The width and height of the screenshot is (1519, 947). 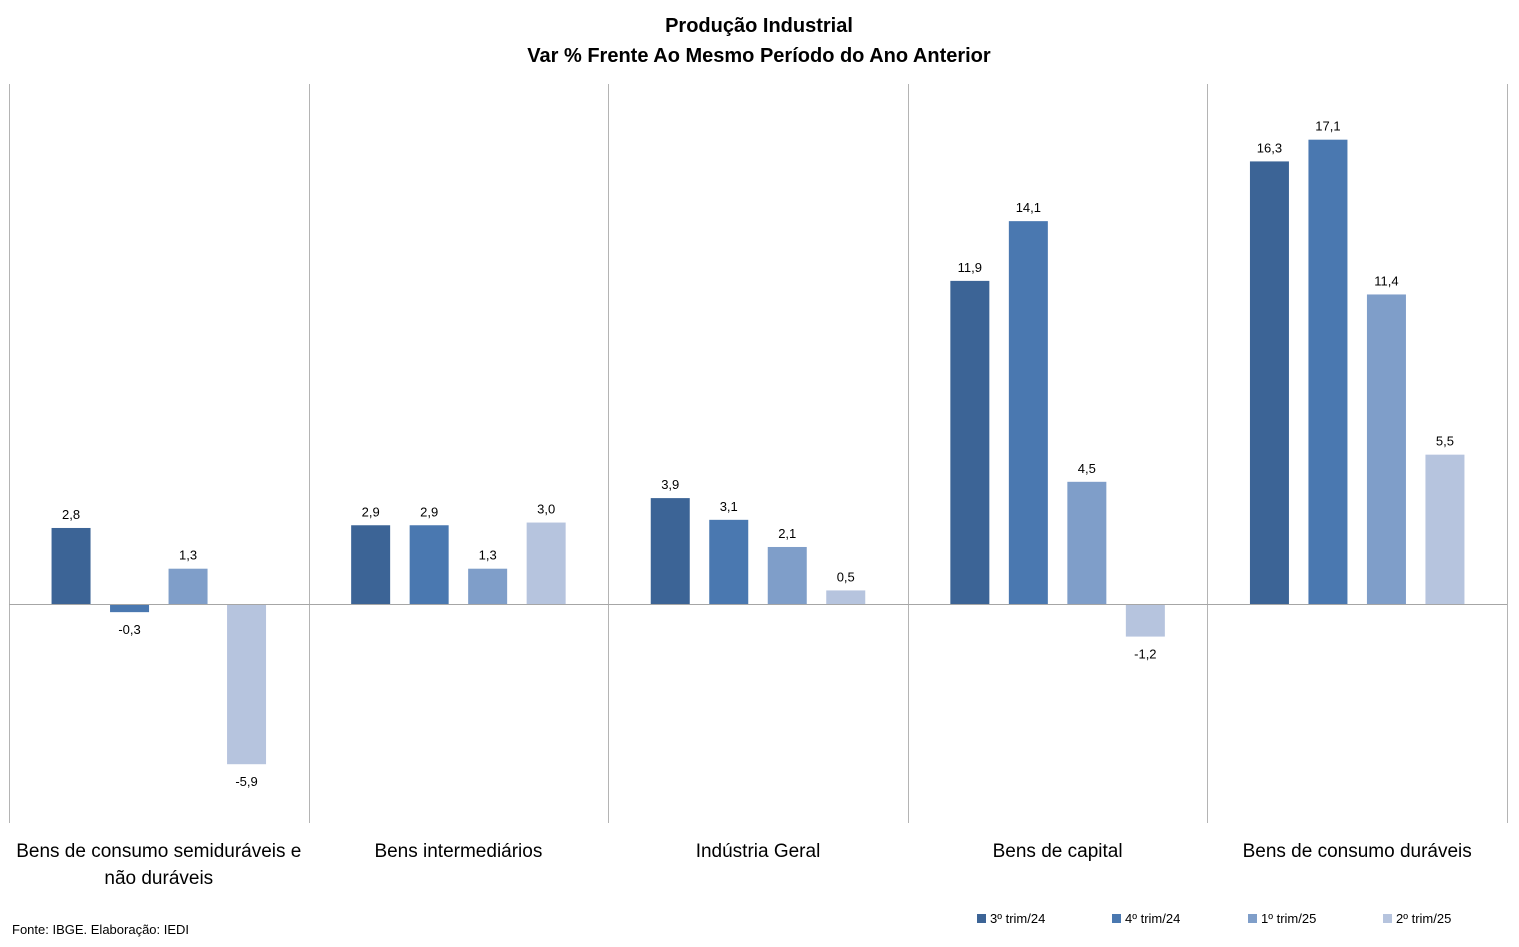 What do you see at coordinates (1145, 654) in the screenshot?
I see `data-label: -1,2` at bounding box center [1145, 654].